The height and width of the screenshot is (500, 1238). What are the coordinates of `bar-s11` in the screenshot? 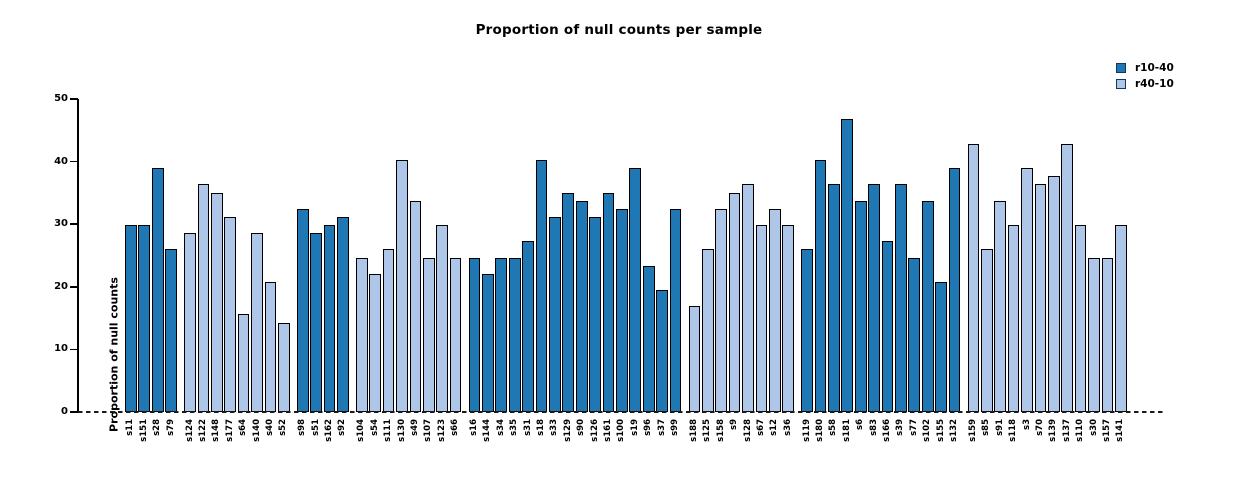 It's located at (131, 318).